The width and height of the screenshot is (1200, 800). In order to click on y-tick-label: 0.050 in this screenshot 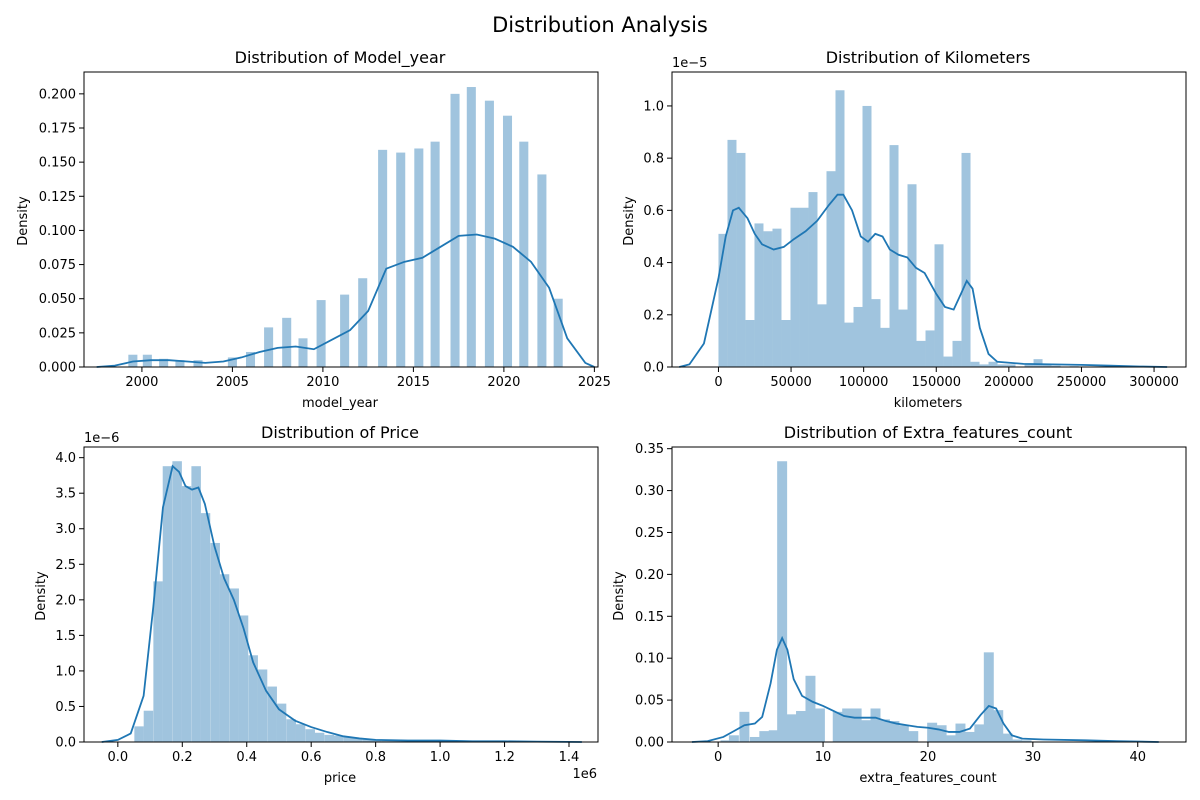, I will do `click(57, 299)`.